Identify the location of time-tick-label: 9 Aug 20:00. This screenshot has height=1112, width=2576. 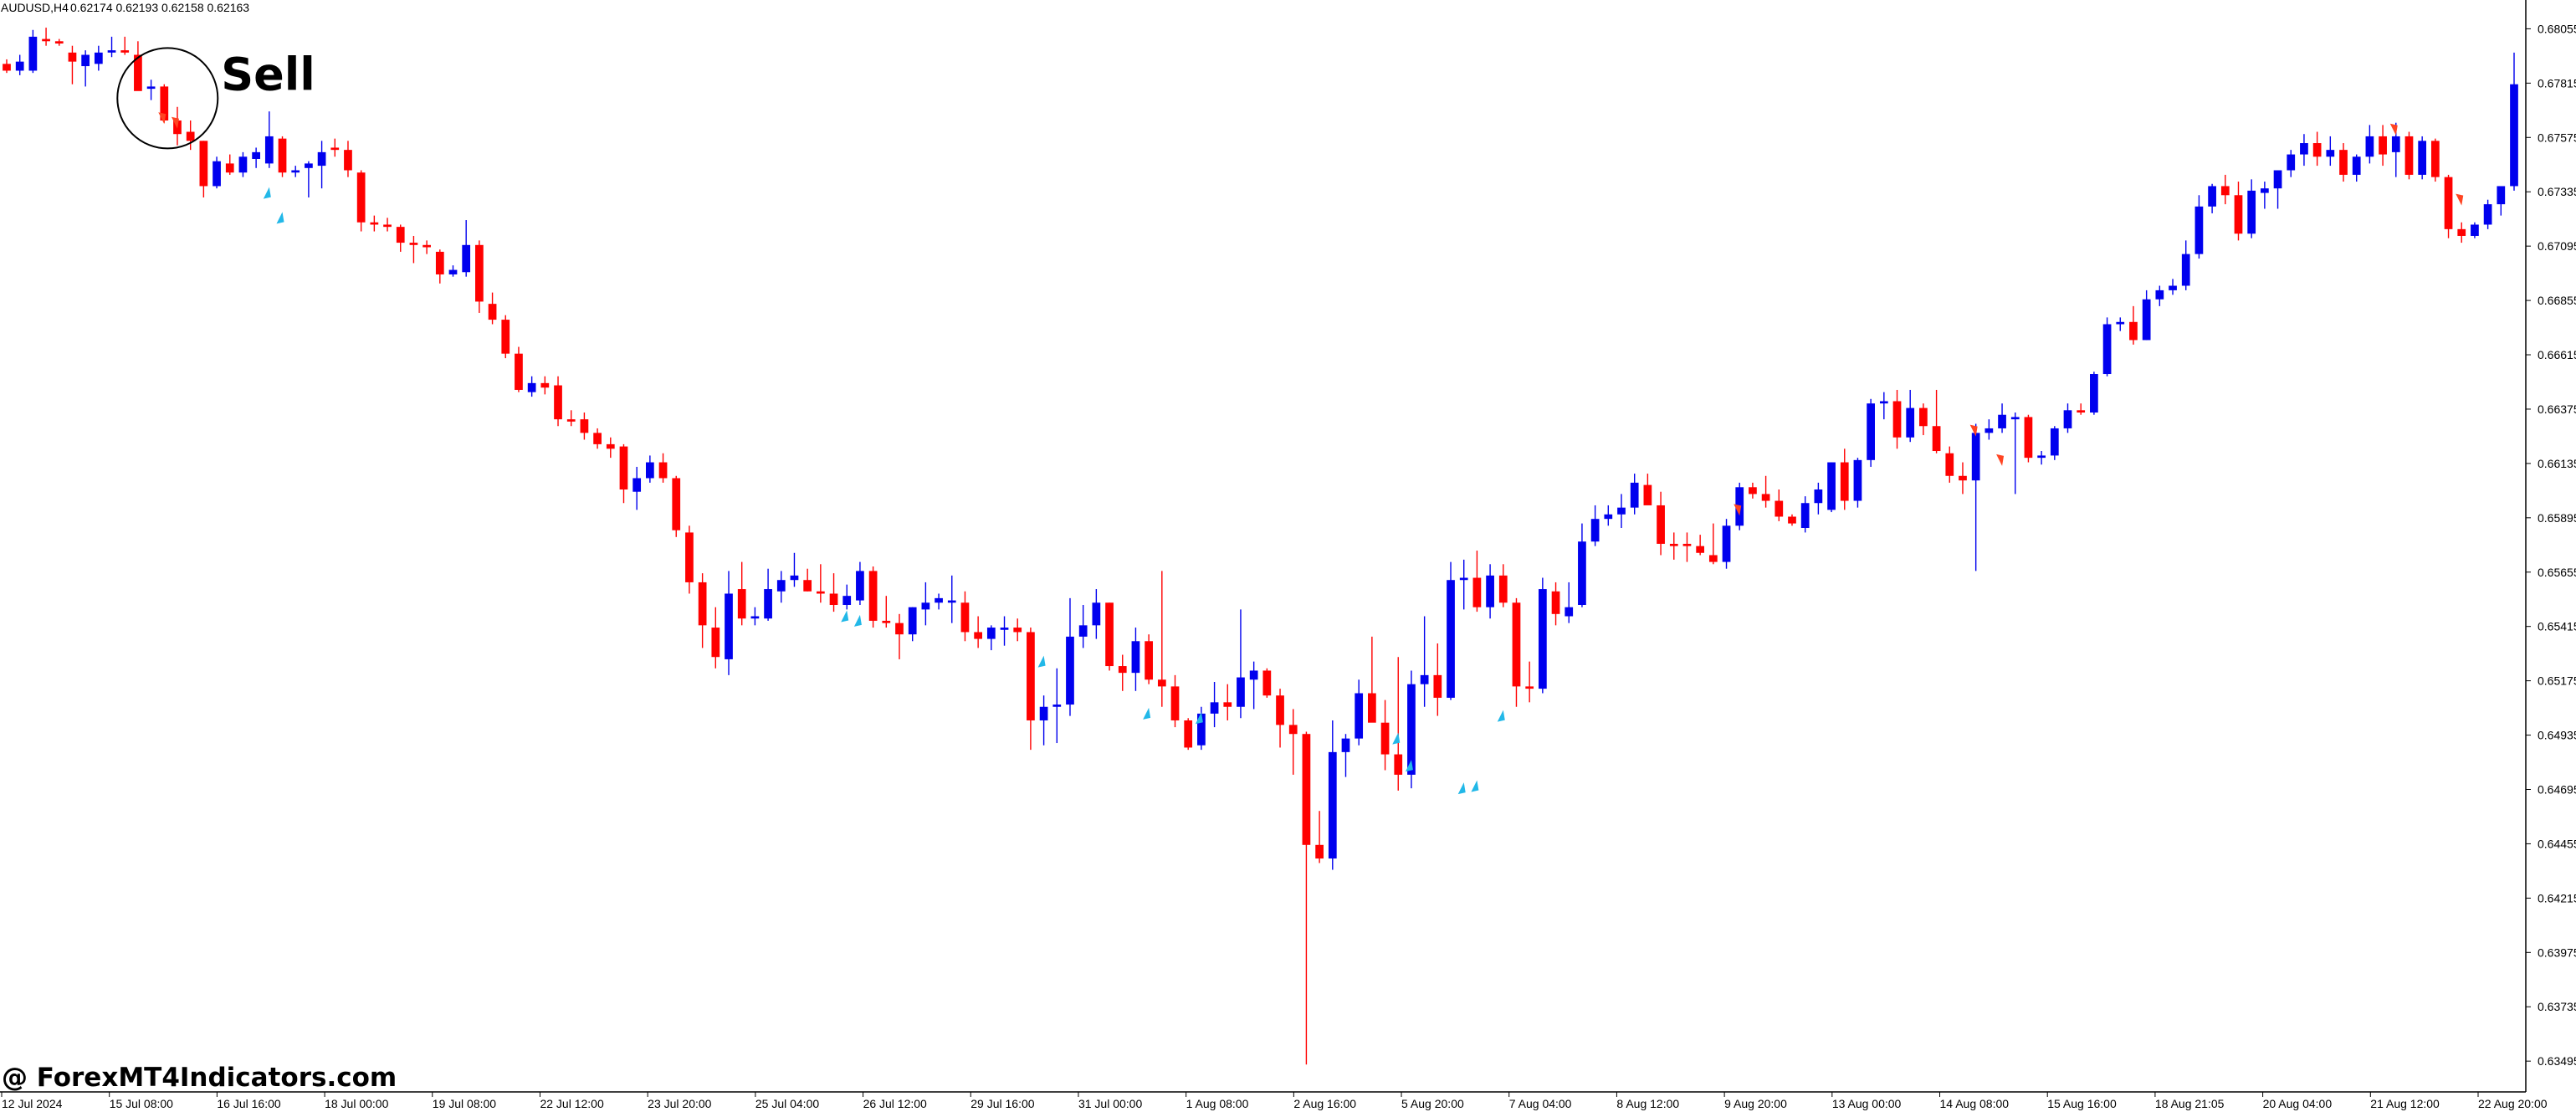
(1756, 1103).